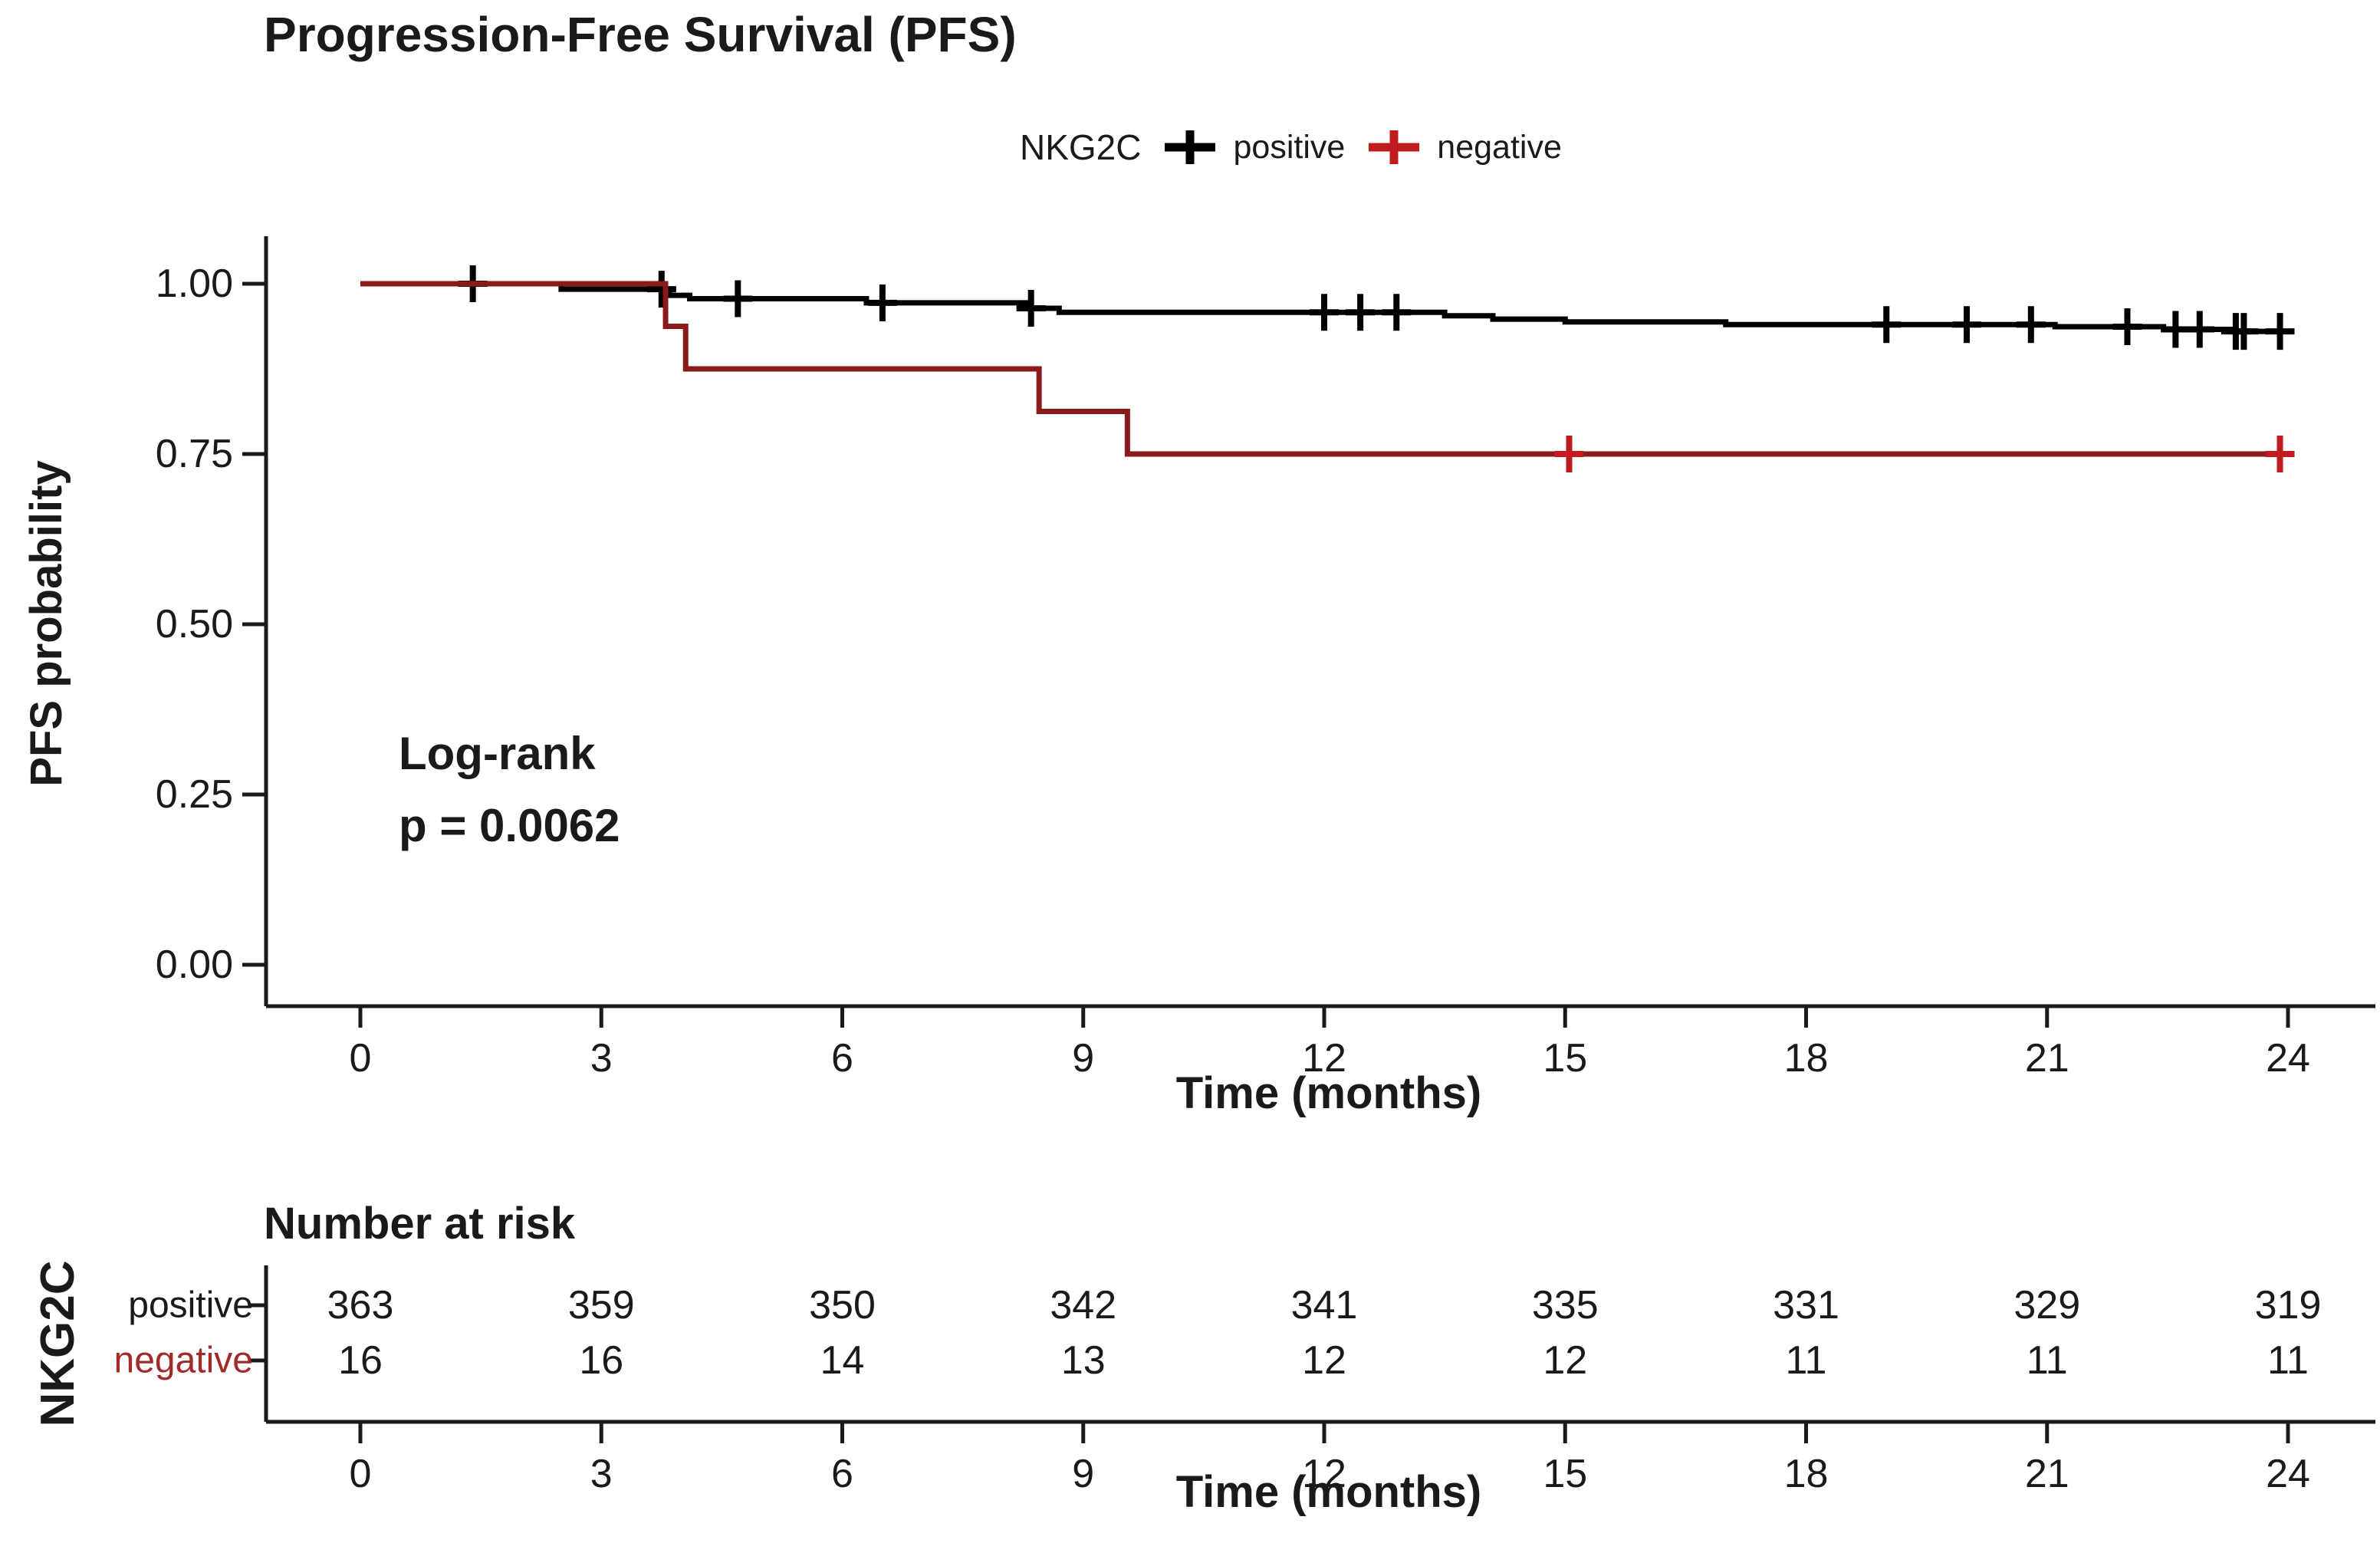  Describe the element at coordinates (602, 1306) in the screenshot. I see `risk-value: 359` at that location.